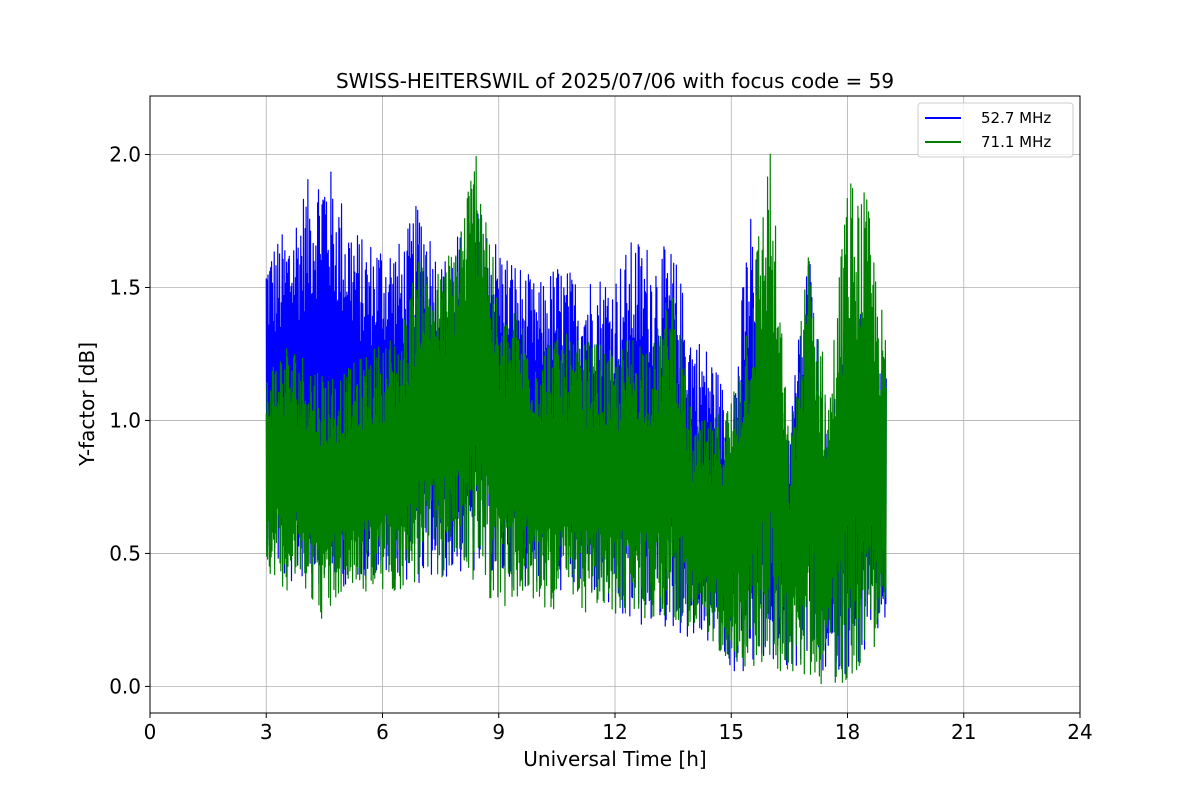  I want to click on x-tick-label: 24, so click(1079, 732).